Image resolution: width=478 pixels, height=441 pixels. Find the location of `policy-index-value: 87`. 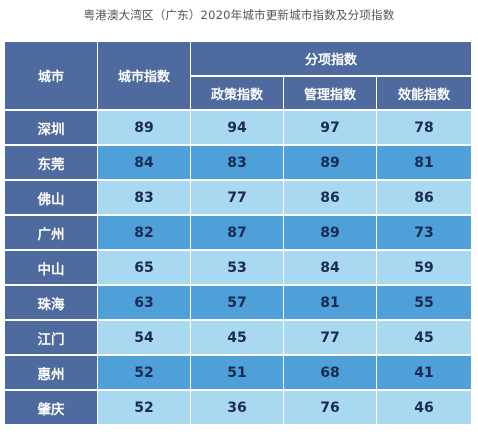

policy-index-value: 87 is located at coordinates (237, 233).